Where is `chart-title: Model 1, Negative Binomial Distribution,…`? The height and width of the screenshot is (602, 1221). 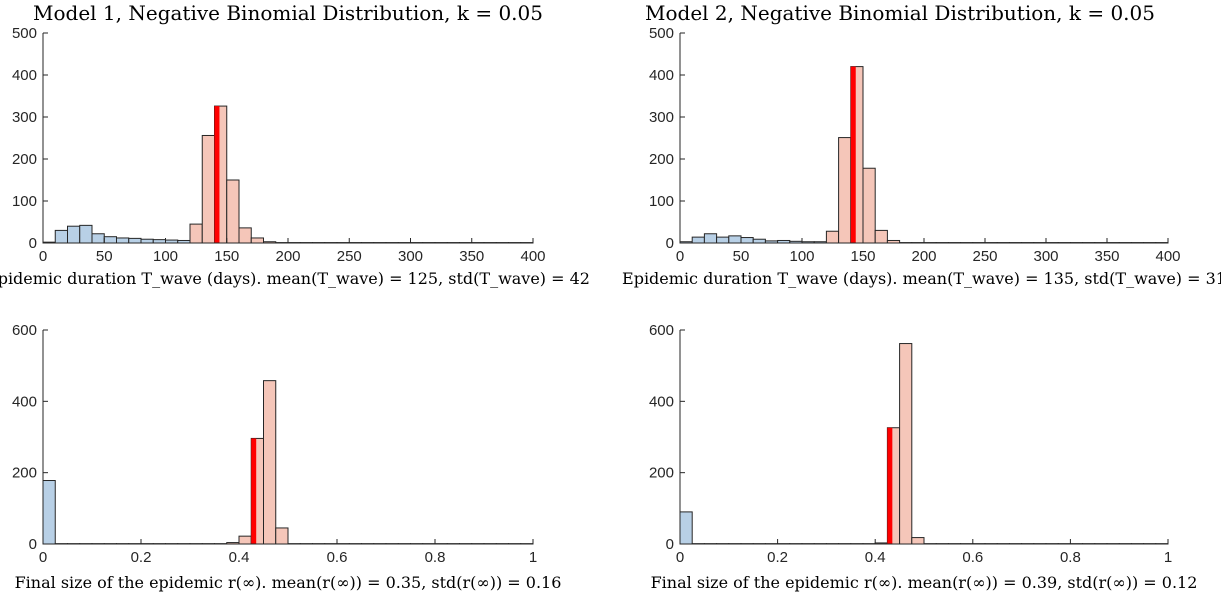 chart-title: Model 1, Negative Binomial Distribution,… is located at coordinates (288, 13).